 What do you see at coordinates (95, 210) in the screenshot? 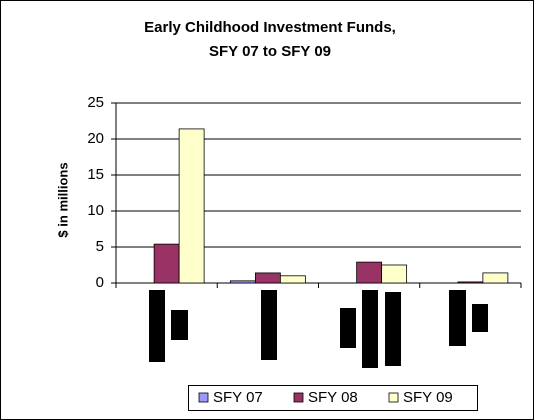
I see `y-tick-label: 10` at bounding box center [95, 210].